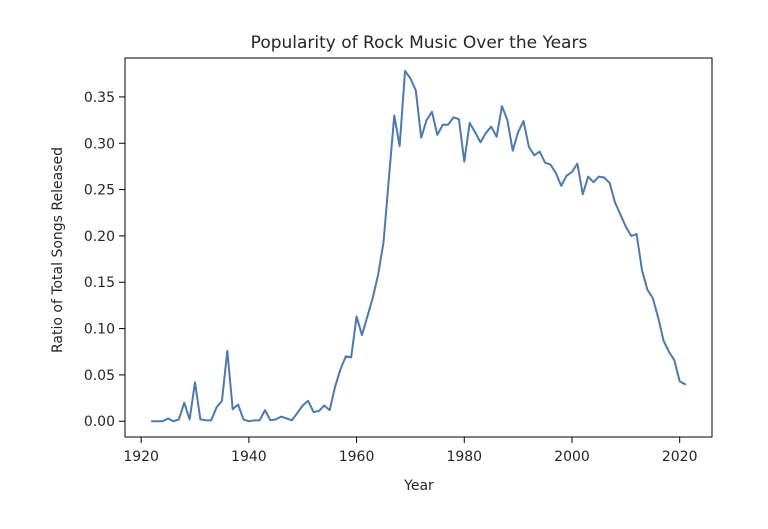  Describe the element at coordinates (99, 376) in the screenshot. I see `y-tick-label: 0.05` at that location.